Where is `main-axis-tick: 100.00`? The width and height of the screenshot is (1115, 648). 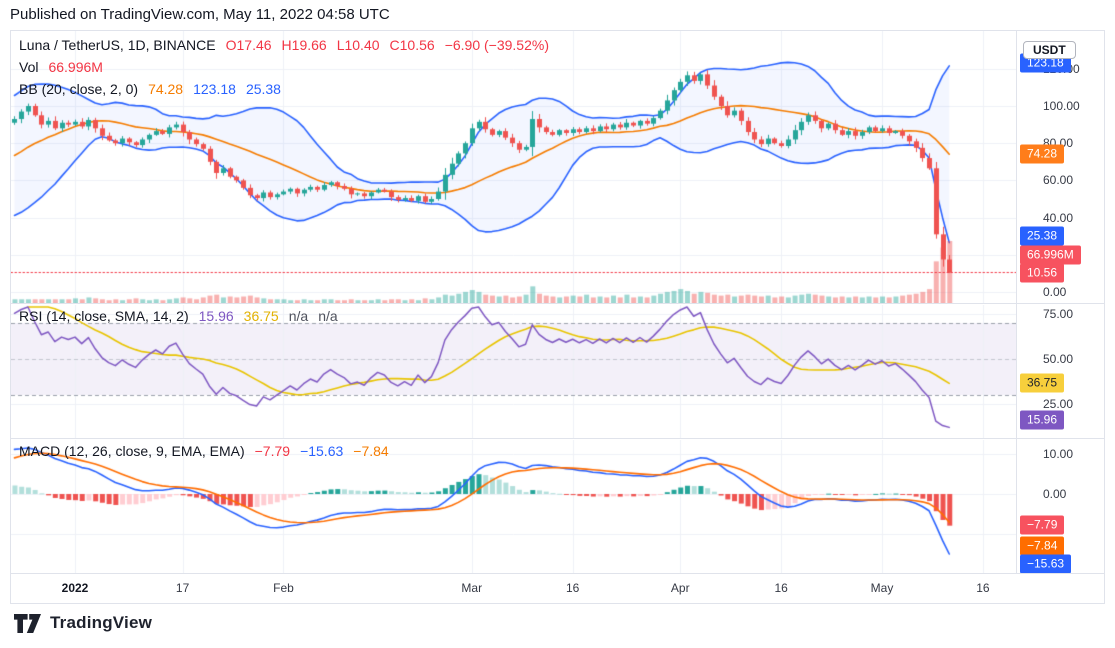
main-axis-tick: 100.00 is located at coordinates (1061, 106).